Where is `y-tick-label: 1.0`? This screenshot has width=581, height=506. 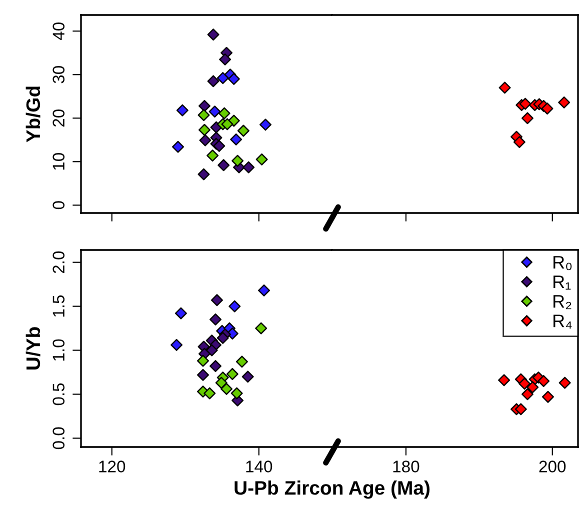 y-tick-label: 1.0 is located at coordinates (58, 350).